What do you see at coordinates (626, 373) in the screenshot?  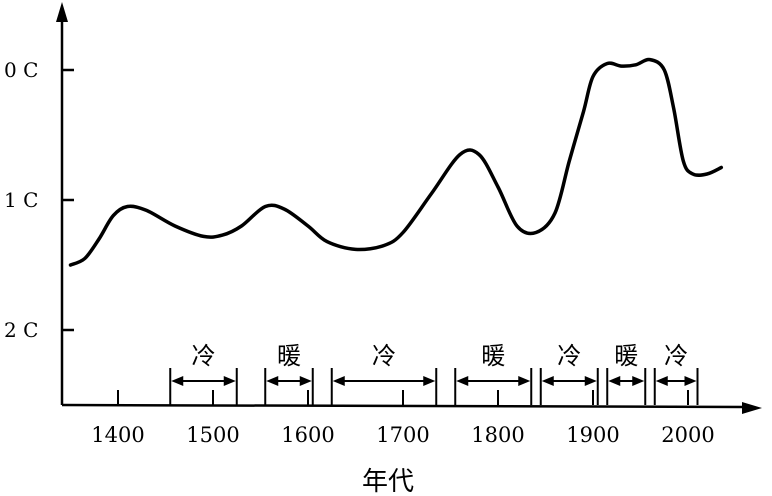 I see `period-5: 暖` at bounding box center [626, 373].